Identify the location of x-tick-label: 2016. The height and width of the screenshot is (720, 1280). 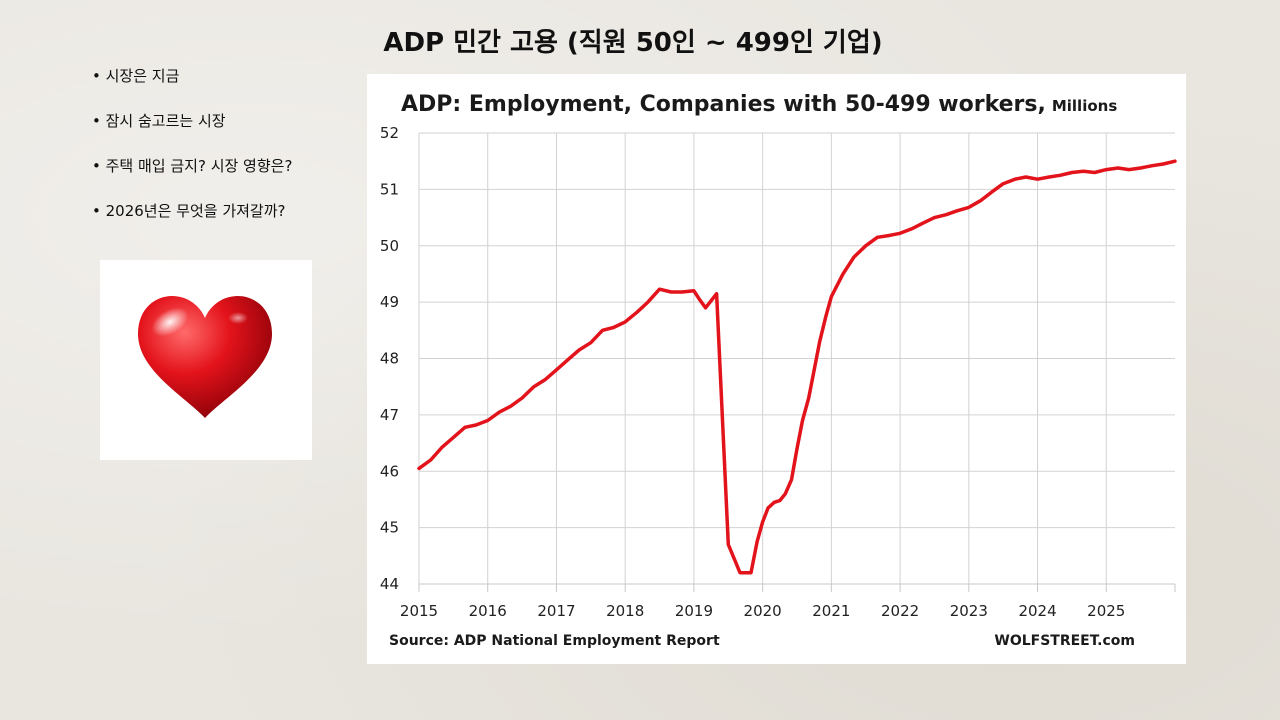
(488, 611).